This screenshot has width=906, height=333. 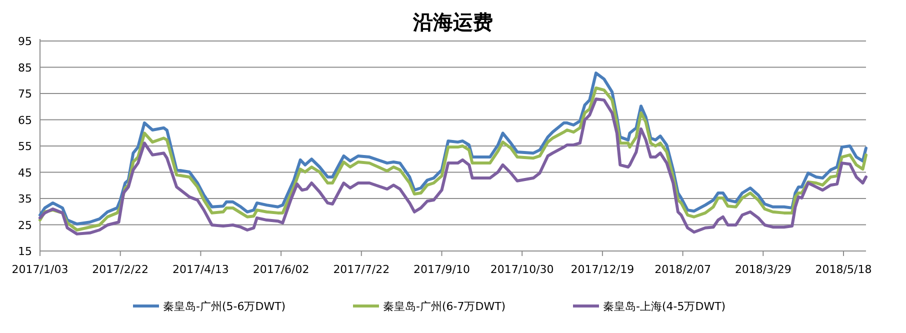 I want to click on y-tick-label: 55, so click(x=25, y=146).